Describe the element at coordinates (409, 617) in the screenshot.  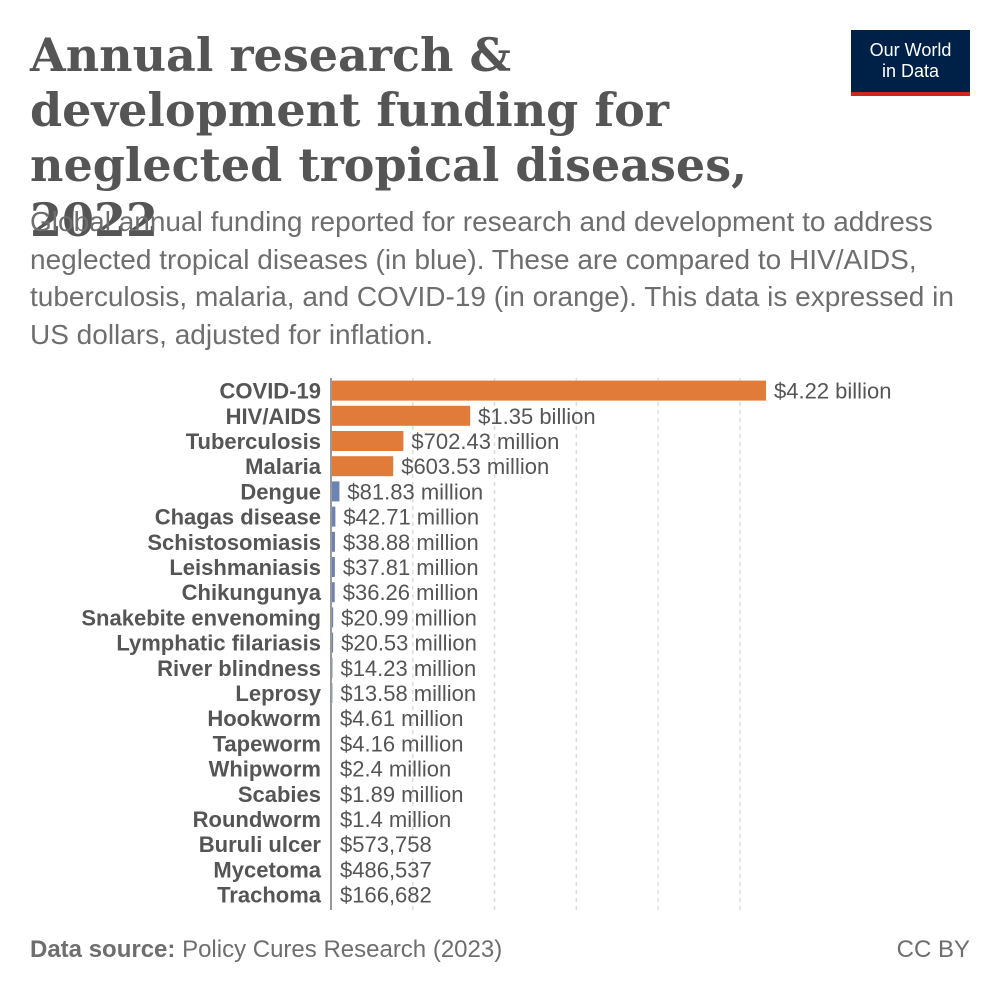
I see `value-label: $20.99 million` at that location.